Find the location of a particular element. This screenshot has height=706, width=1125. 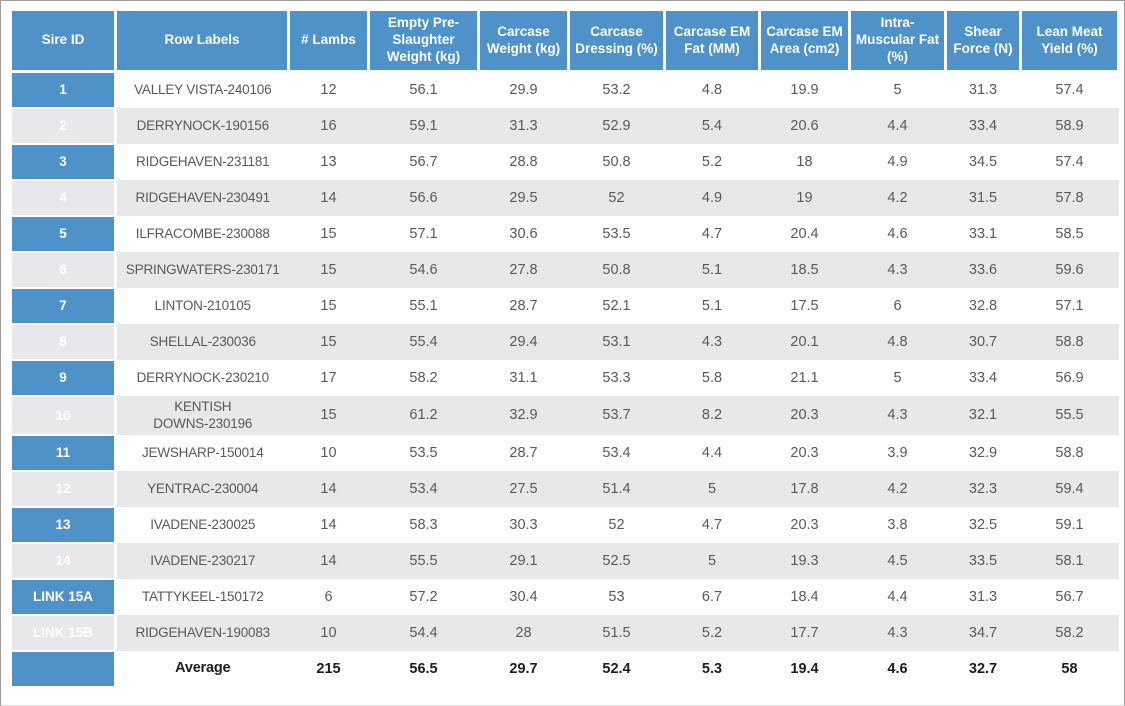

value-cell: 58.3 is located at coordinates (423, 524).